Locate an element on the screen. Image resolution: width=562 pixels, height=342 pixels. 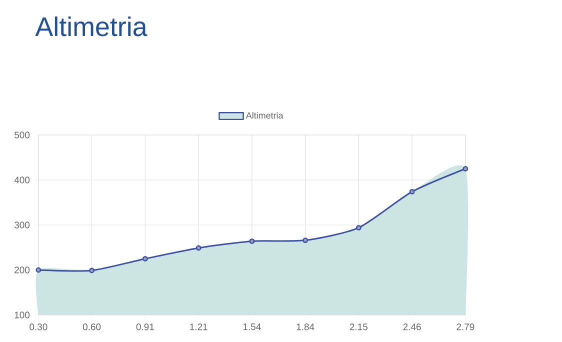
x-tick-label: 0.30 is located at coordinates (39, 327).